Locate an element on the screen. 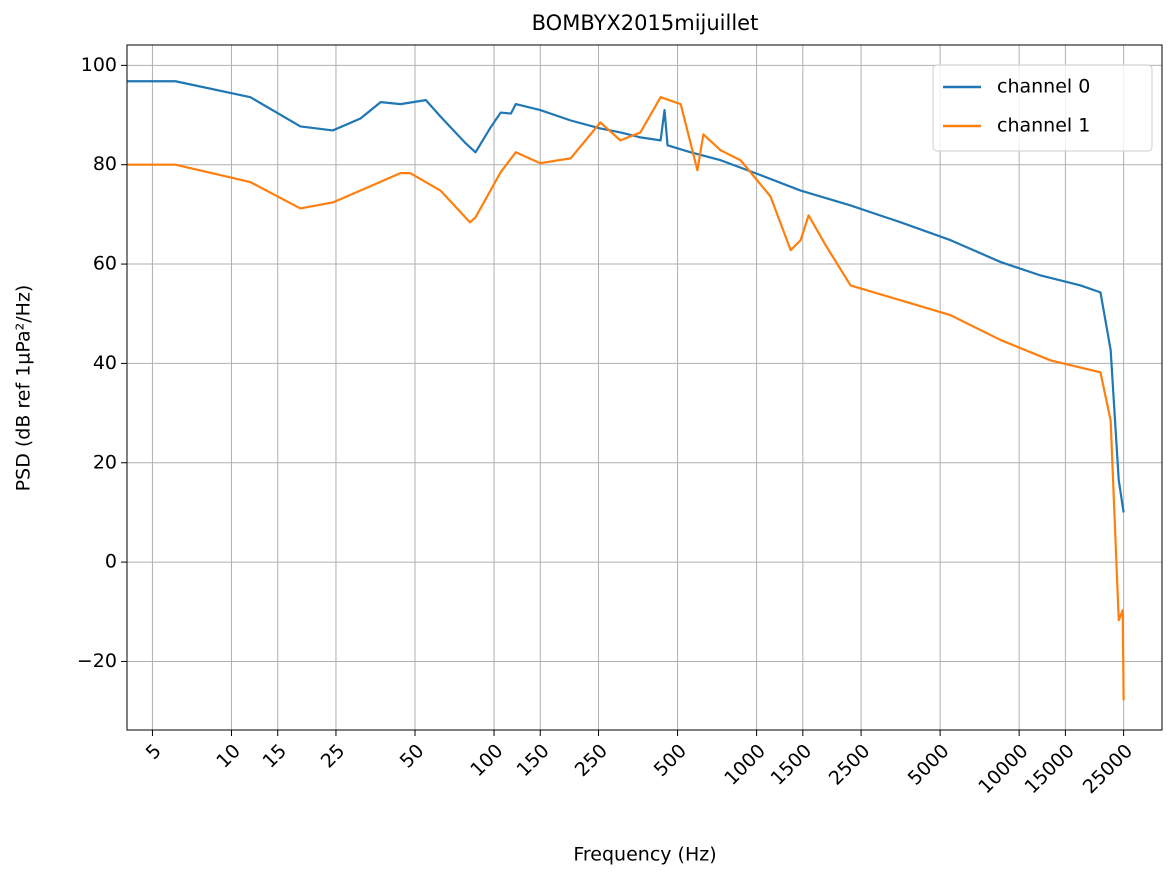 This screenshot has width=1175, height=875. x-tick-label: 15000 is located at coordinates (1050, 769).